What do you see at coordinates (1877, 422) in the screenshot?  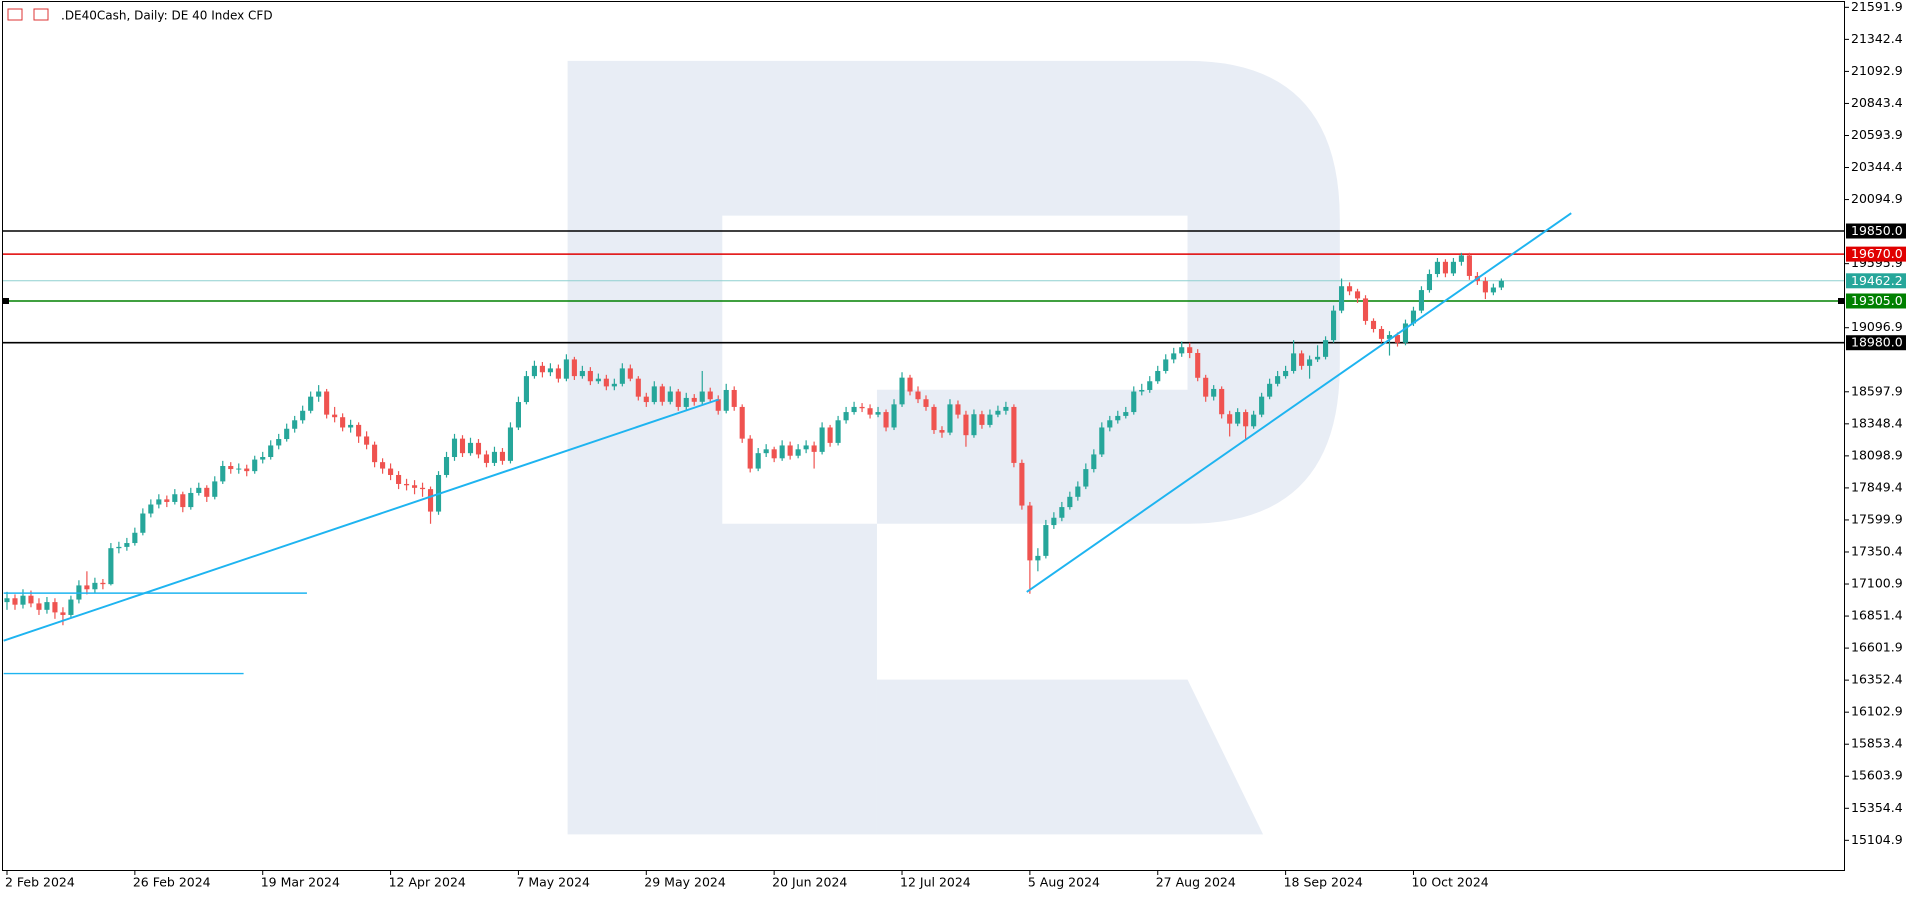 I see `y-tick-label: 18348.4` at bounding box center [1877, 422].